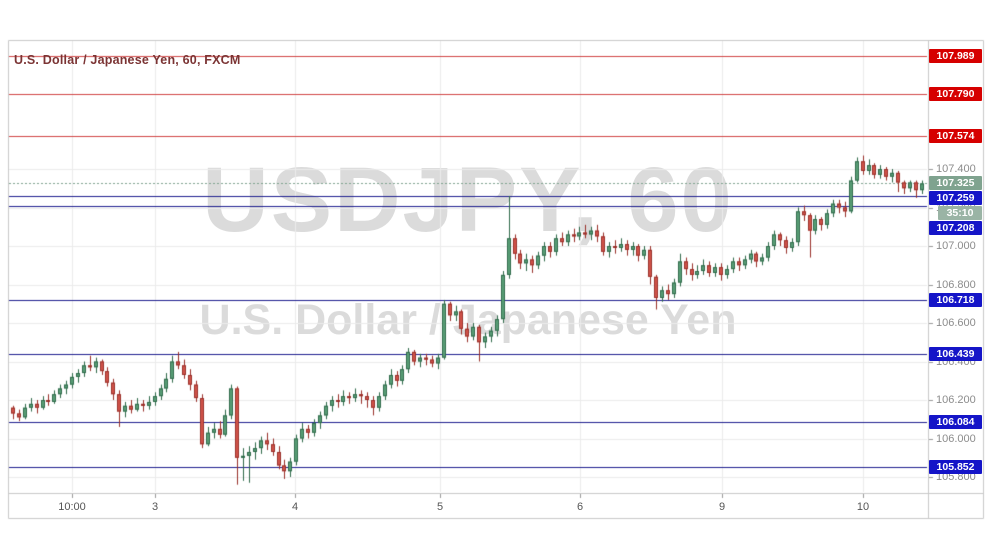  What do you see at coordinates (127, 60) in the screenshot?
I see `chart-legend-title: U.S. Dollar / Japanese Yen, 60, FXCM` at bounding box center [127, 60].